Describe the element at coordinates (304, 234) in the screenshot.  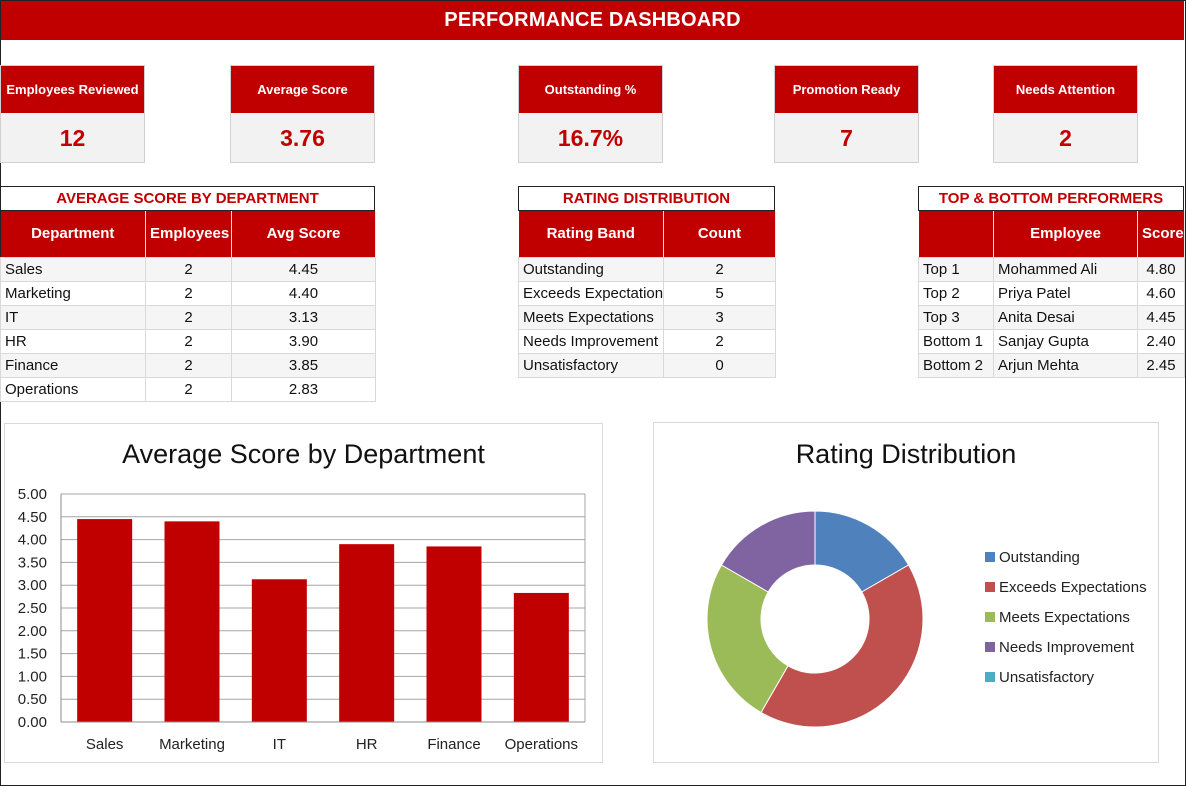
I see `column-header: Avg Score` at that location.